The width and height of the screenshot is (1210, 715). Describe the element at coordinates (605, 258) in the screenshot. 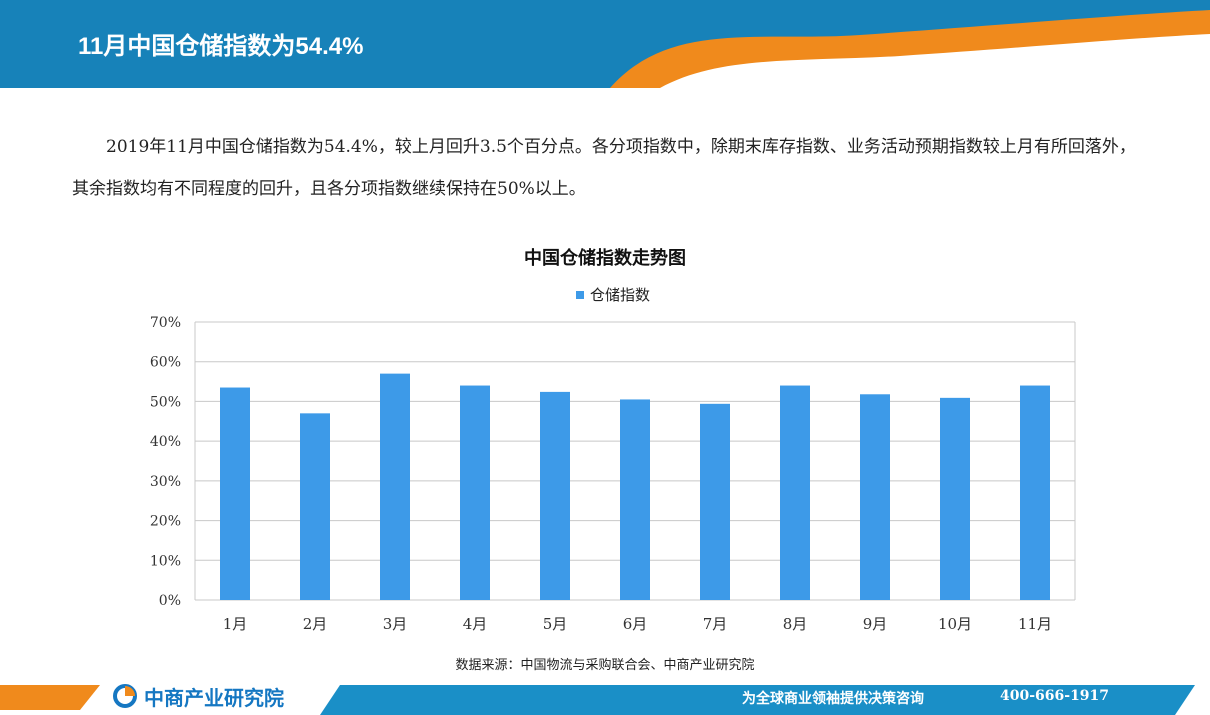

I see `chart-title: 中国仓储指数走势图` at that location.